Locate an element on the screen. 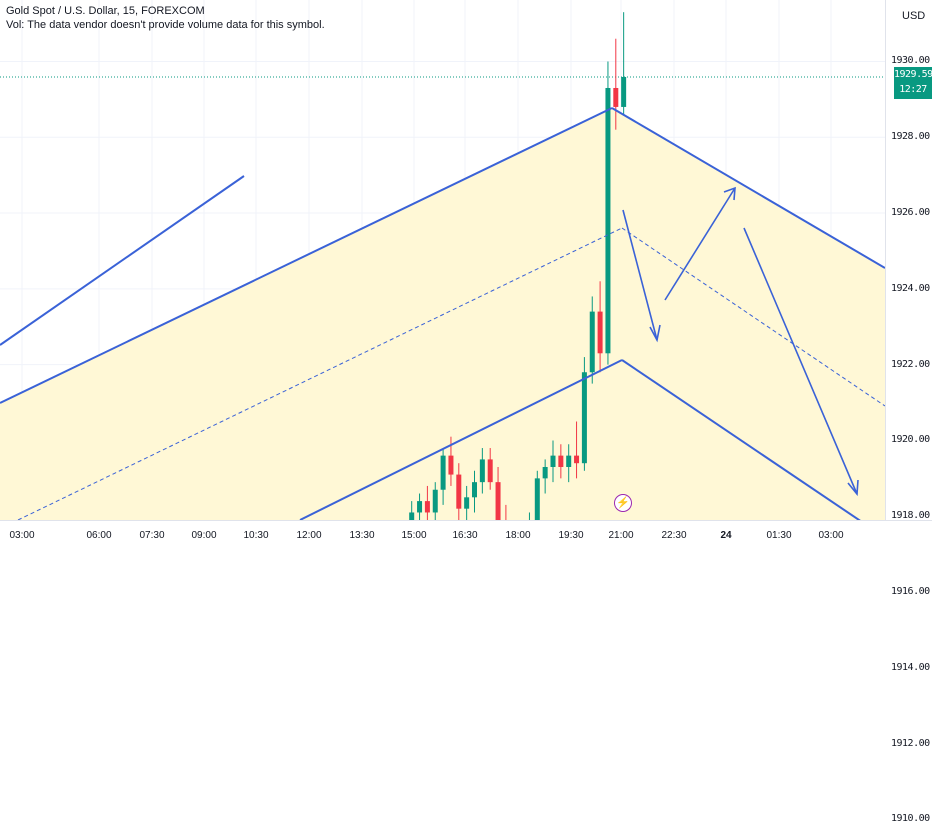 Image resolution: width=932 pixels, height=824 pixels. price-label: 1926.00 is located at coordinates (910, 213).